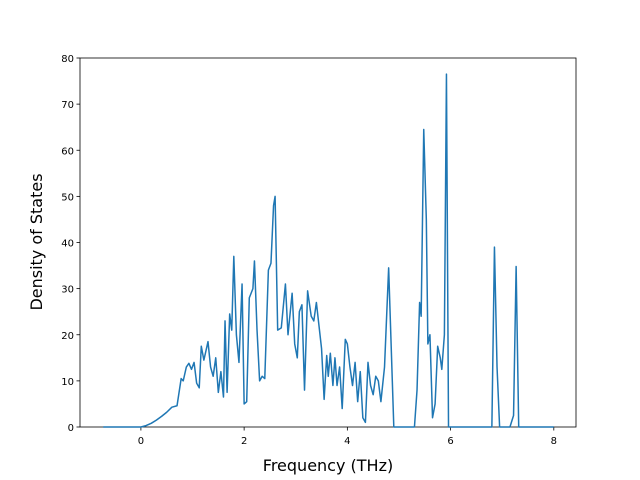 Image resolution: width=640 pixels, height=480 pixels. What do you see at coordinates (244, 441) in the screenshot?
I see `x-tick-label: 2` at bounding box center [244, 441].